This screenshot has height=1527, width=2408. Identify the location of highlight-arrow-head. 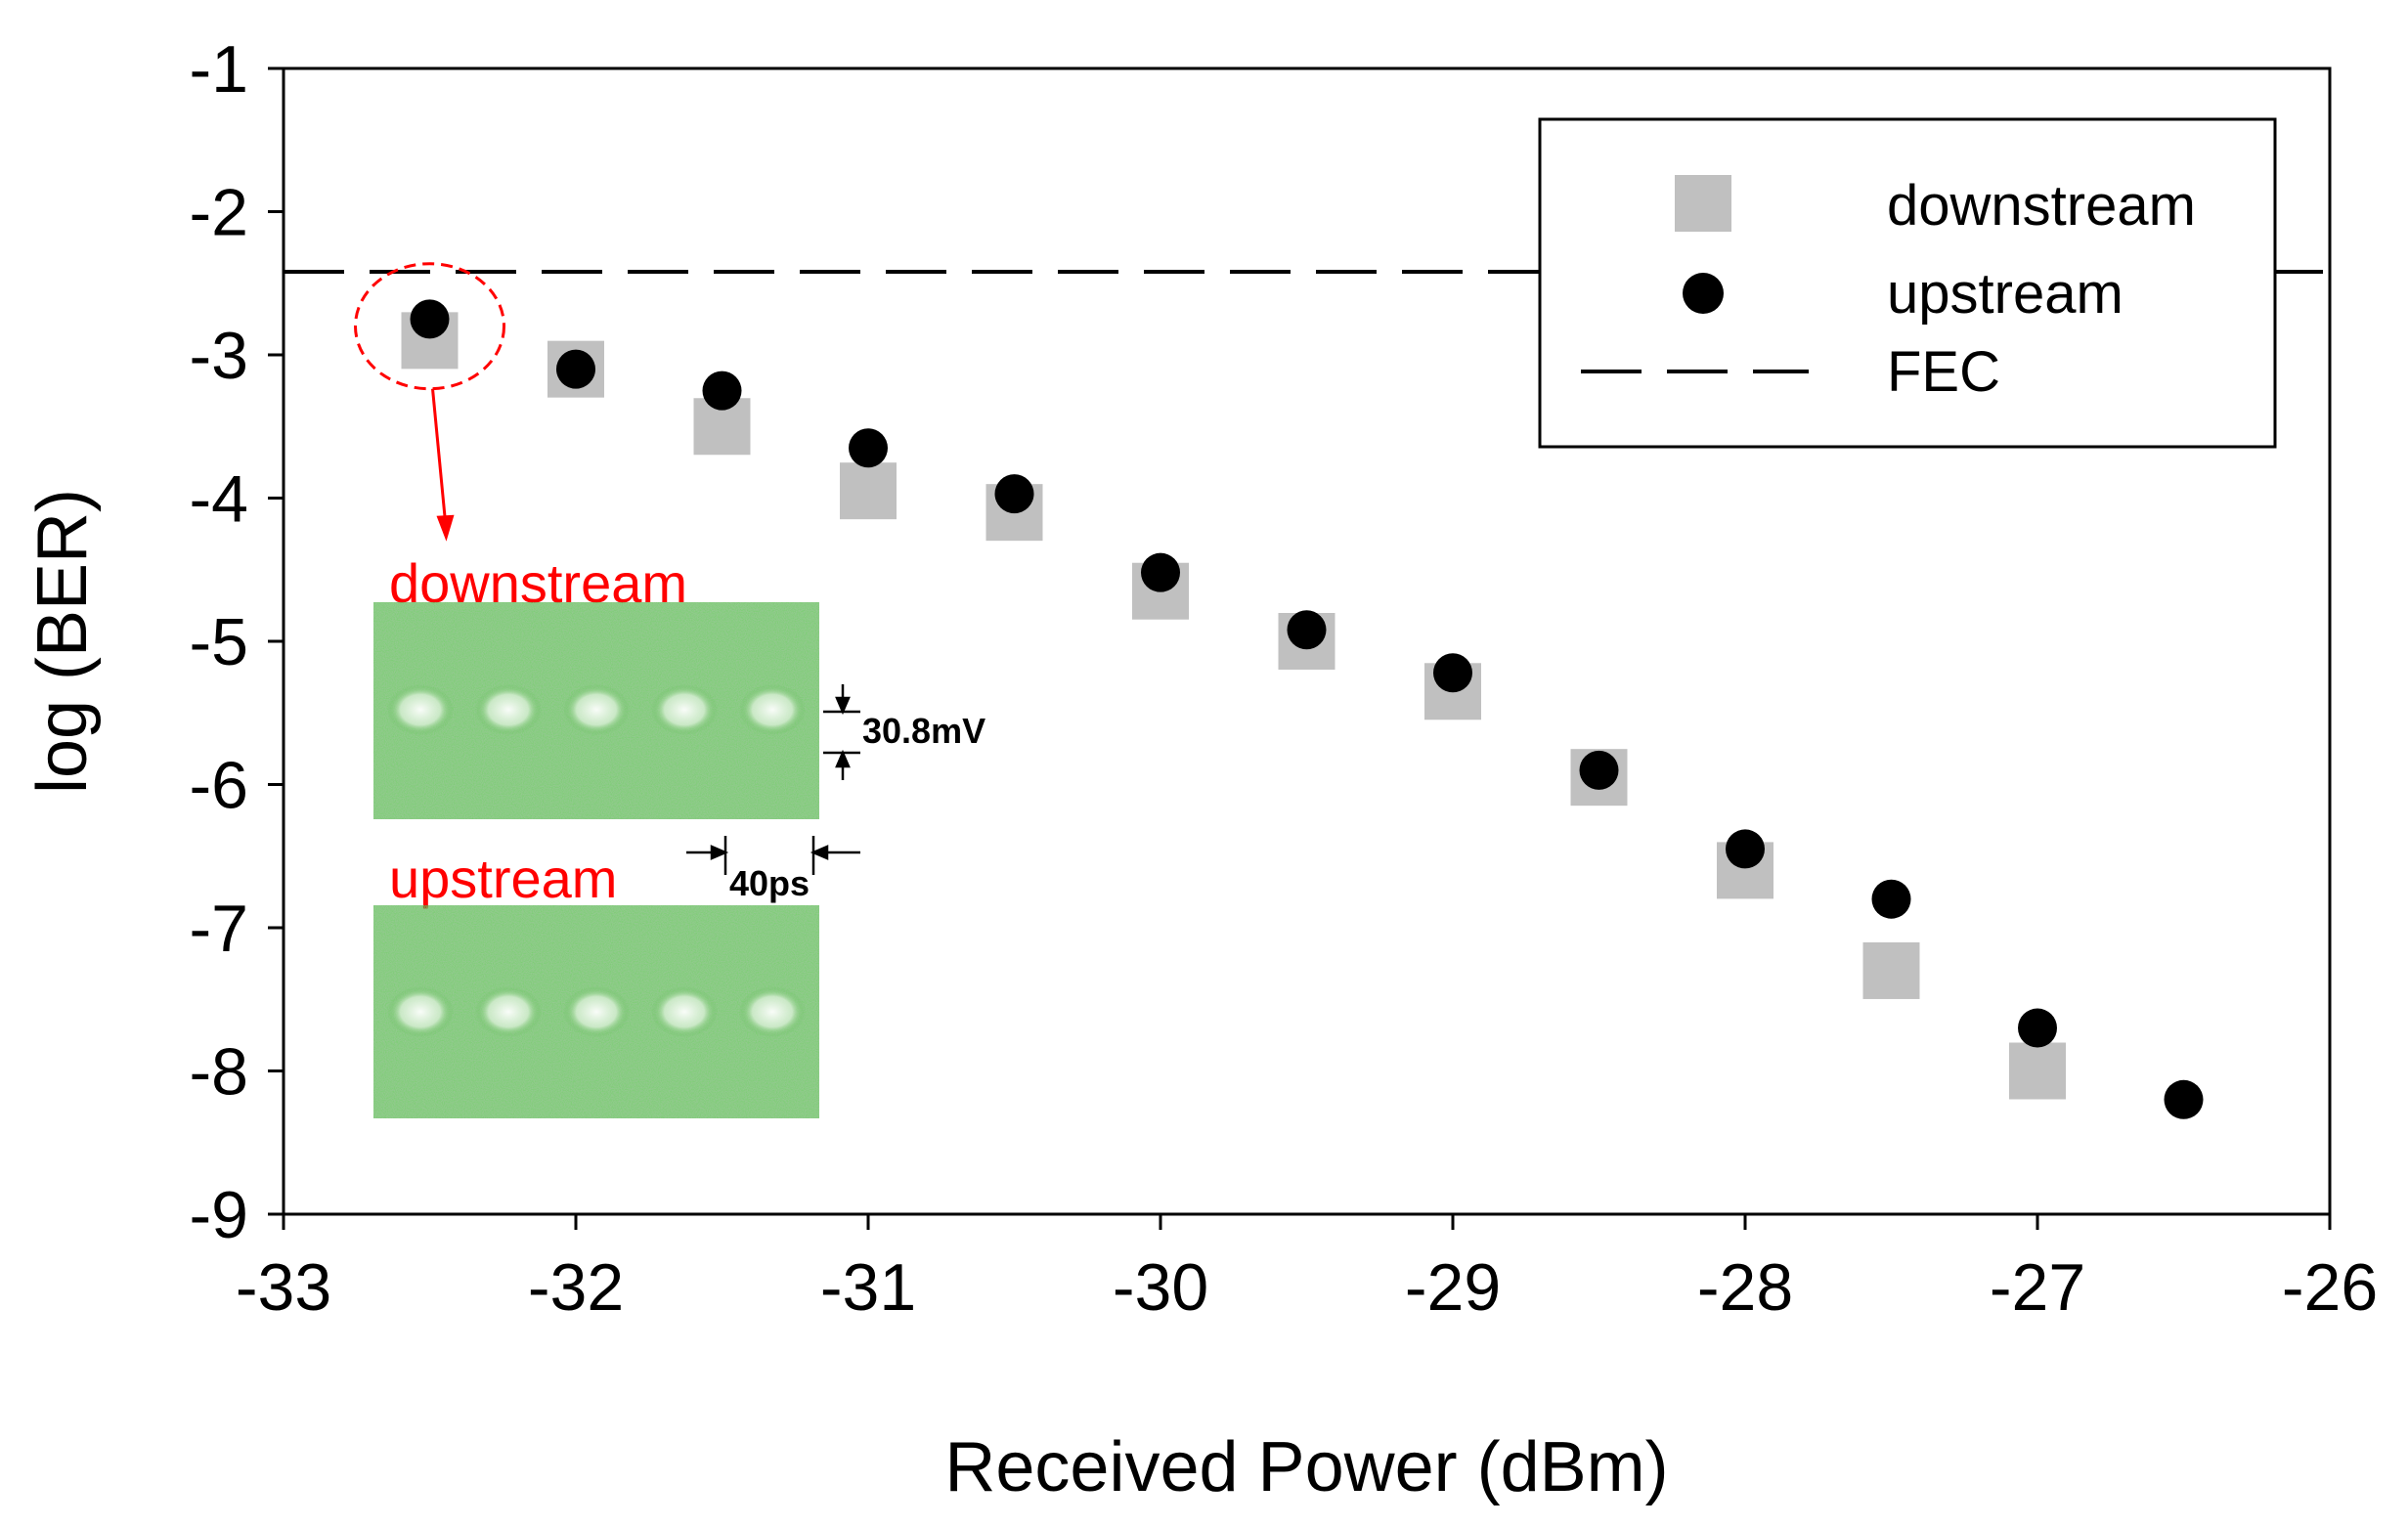
(445, 528).